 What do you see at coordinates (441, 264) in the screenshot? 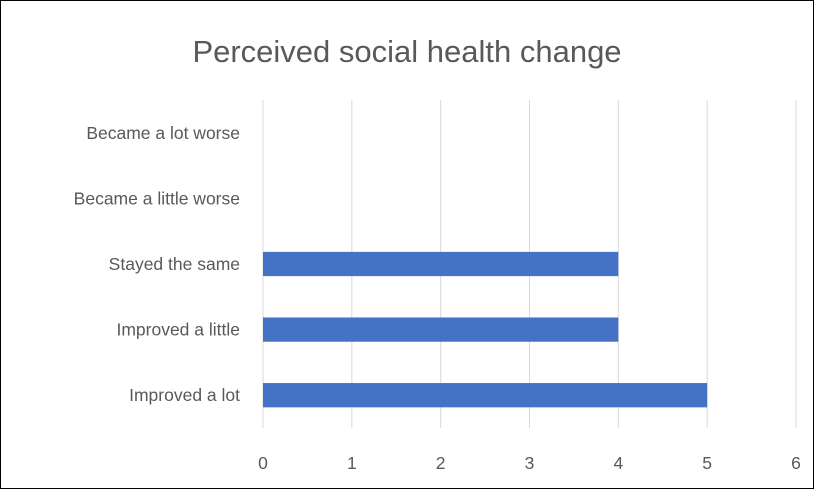
I see `bar-stayed-the-same` at bounding box center [441, 264].